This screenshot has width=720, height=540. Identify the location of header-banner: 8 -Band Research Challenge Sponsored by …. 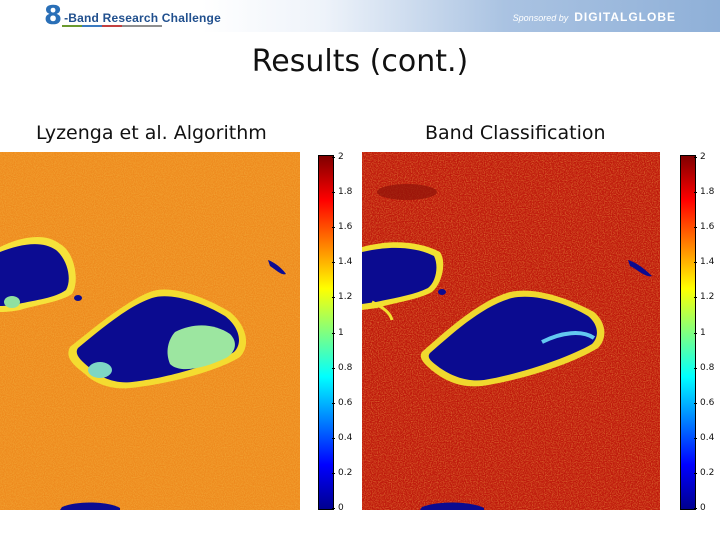
(360, 16).